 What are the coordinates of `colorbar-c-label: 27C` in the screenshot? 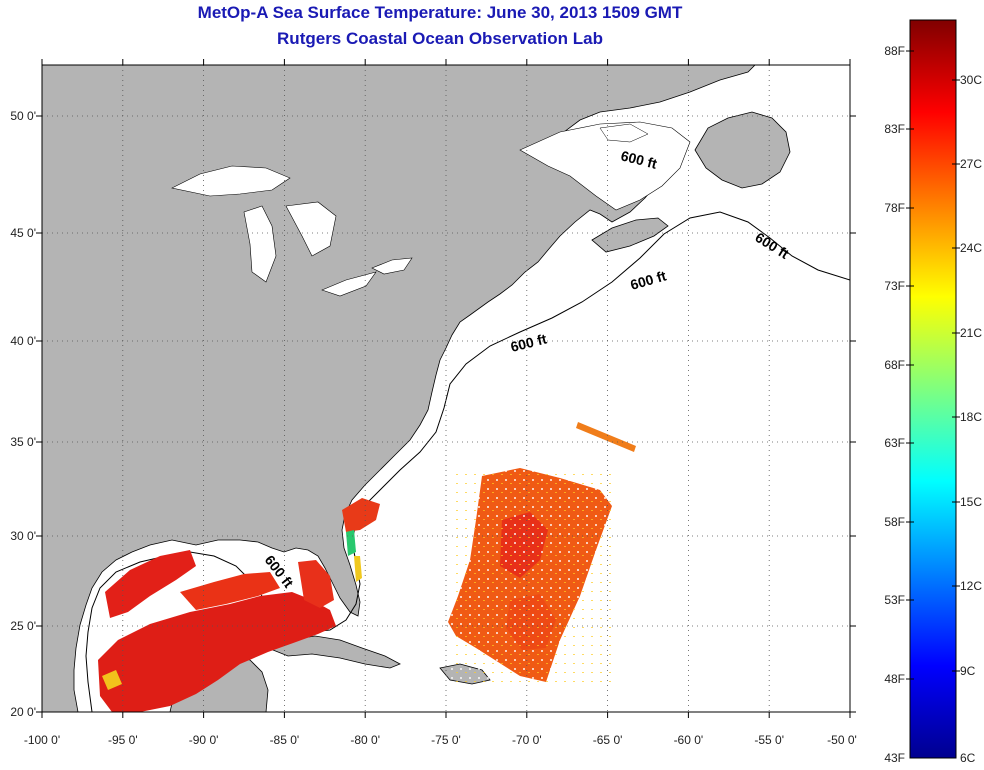 It's located at (971, 164).